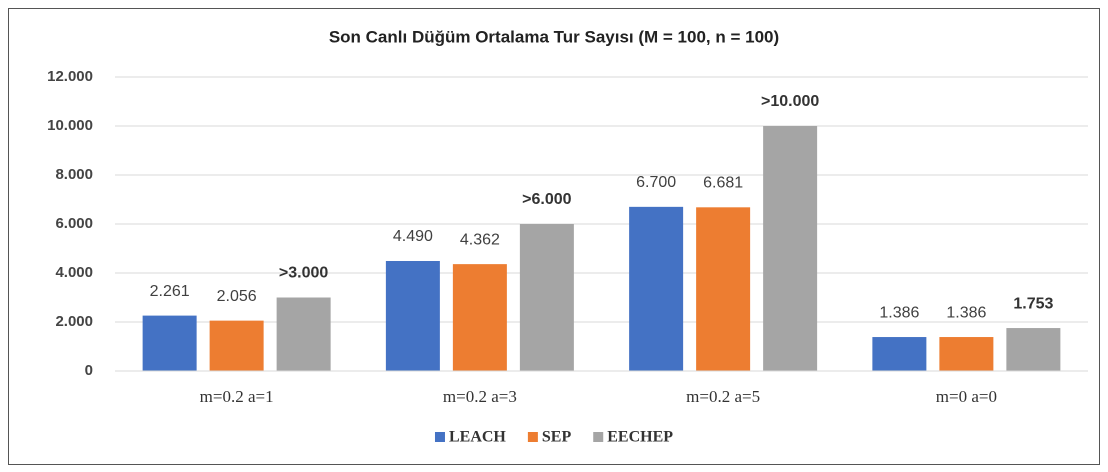 The height and width of the screenshot is (472, 1108). Describe the element at coordinates (74, 321) in the screenshot. I see `y-tick-label: 2.000` at that location.